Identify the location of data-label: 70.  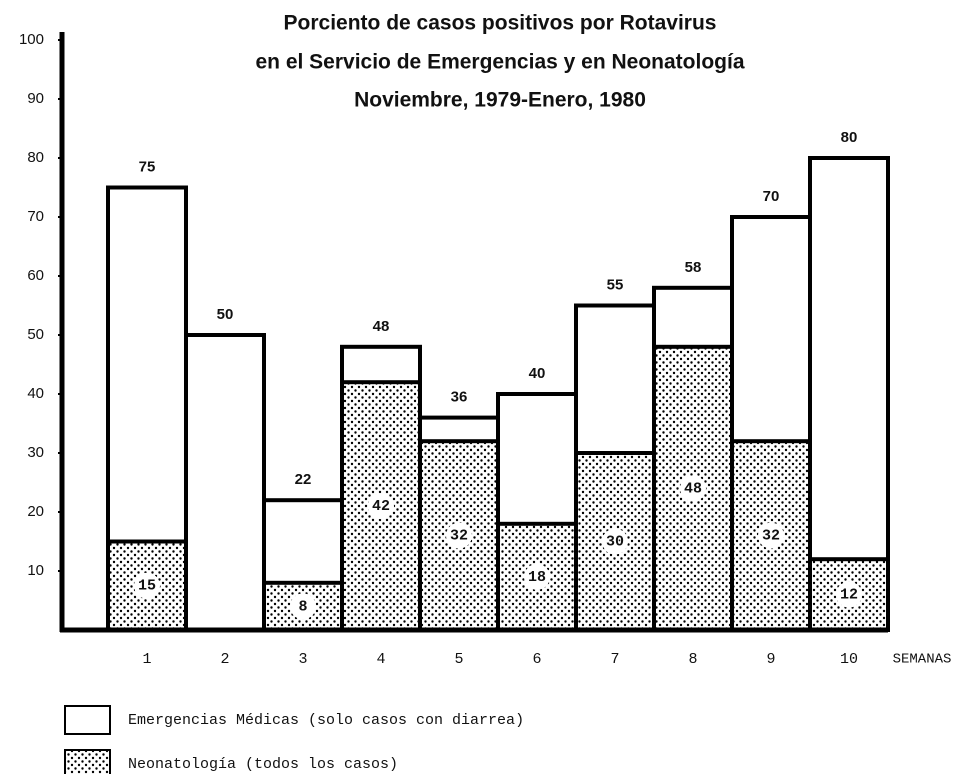
(771, 196).